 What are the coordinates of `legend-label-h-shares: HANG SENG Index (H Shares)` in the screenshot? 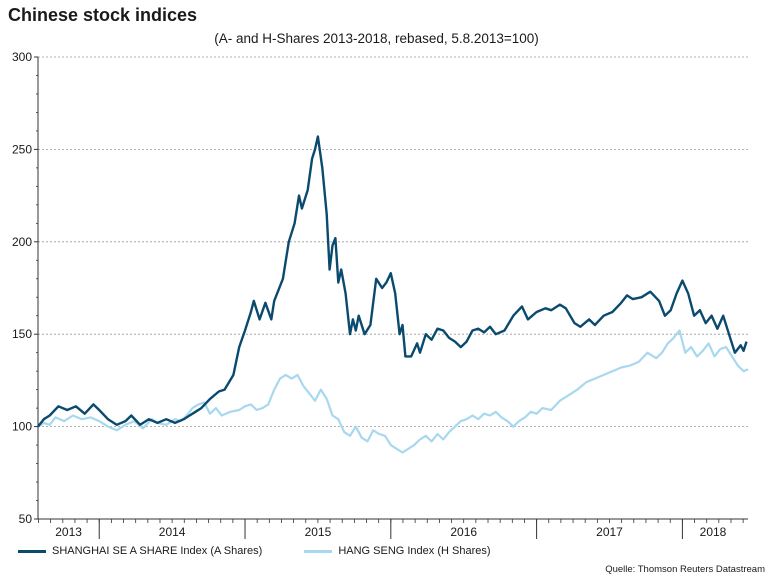 It's located at (414, 551).